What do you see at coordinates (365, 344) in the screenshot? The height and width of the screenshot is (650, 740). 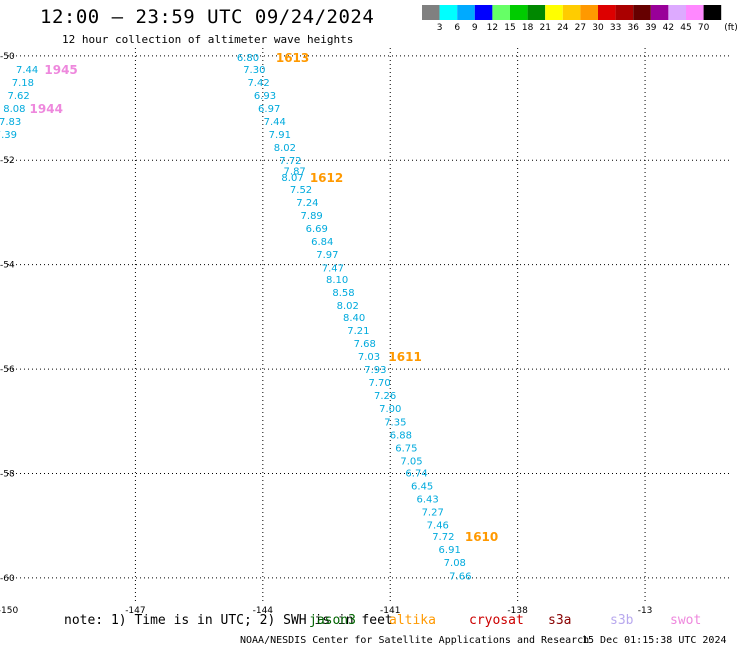 I see `wave-height-value: 7.68` at bounding box center [365, 344].